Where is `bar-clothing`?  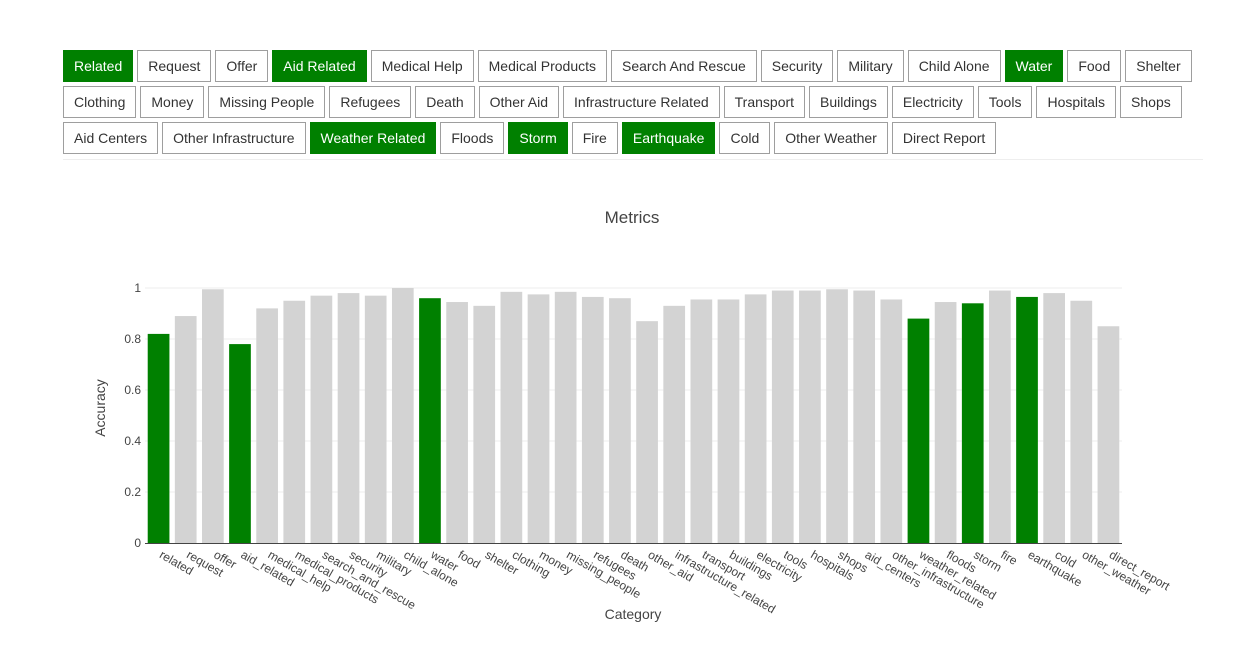 bar-clothing is located at coordinates (511, 417).